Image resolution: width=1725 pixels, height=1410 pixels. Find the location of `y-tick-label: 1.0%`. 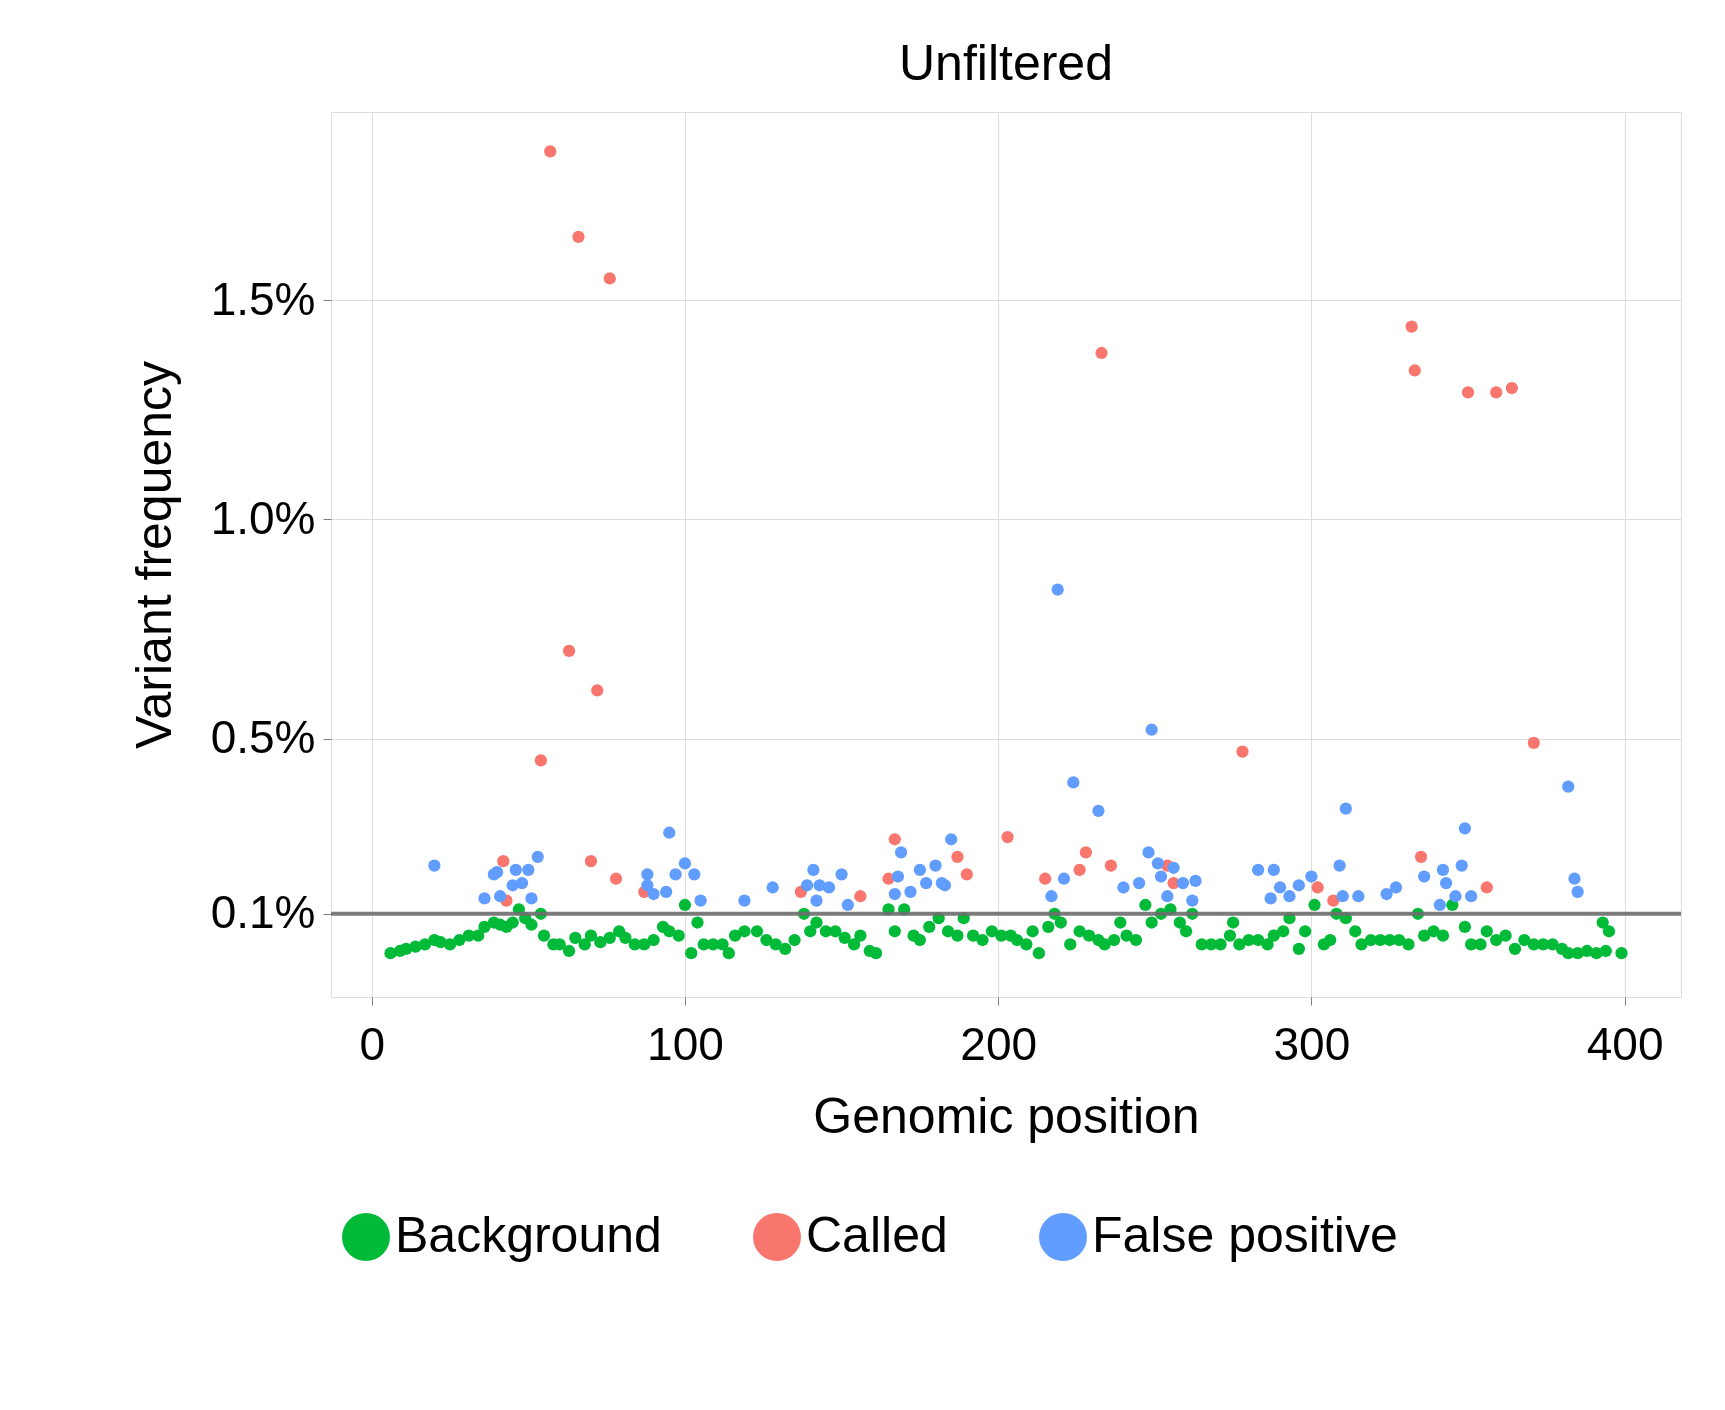

y-tick-label: 1.0% is located at coordinates (263, 517).